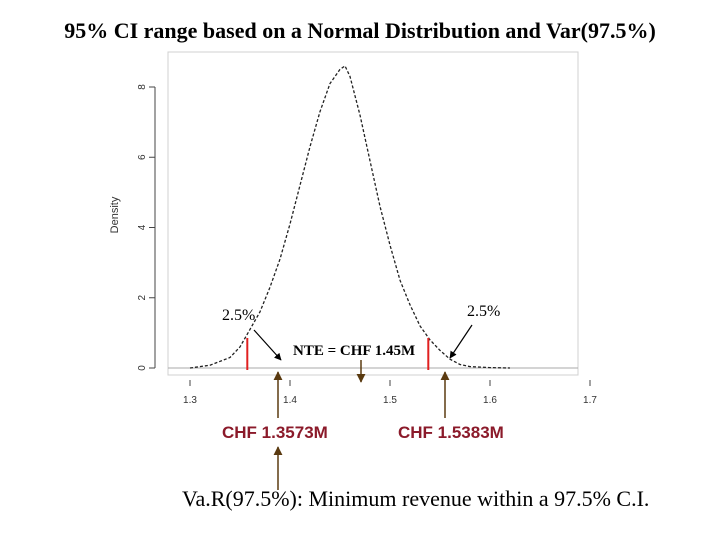 Image resolution: width=720 pixels, height=540 pixels. Describe the element at coordinates (190, 400) in the screenshot. I see `x-tick-label: 1.3` at that location.